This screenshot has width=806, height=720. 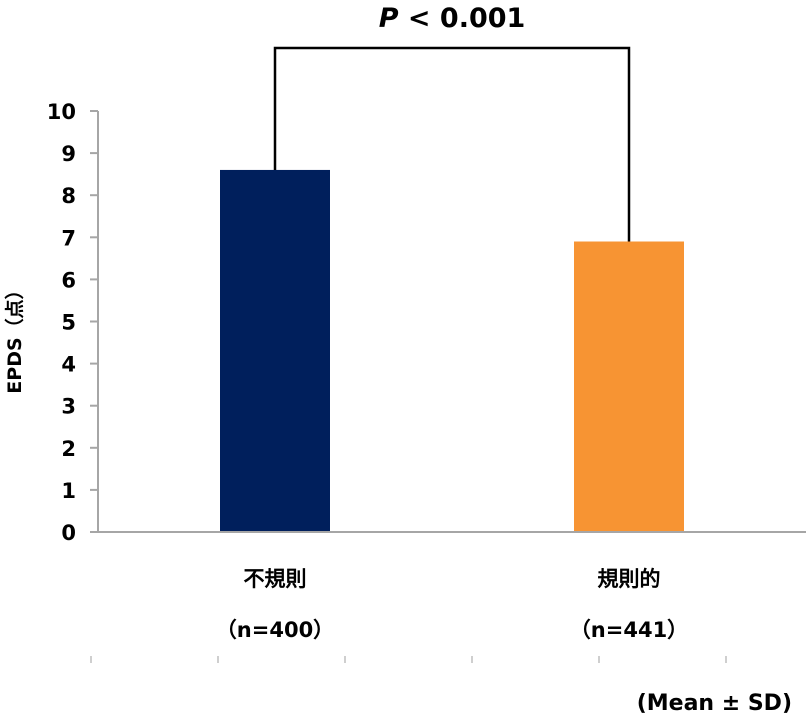 I want to click on category-n-label: （n=441）, so click(x=629, y=630).